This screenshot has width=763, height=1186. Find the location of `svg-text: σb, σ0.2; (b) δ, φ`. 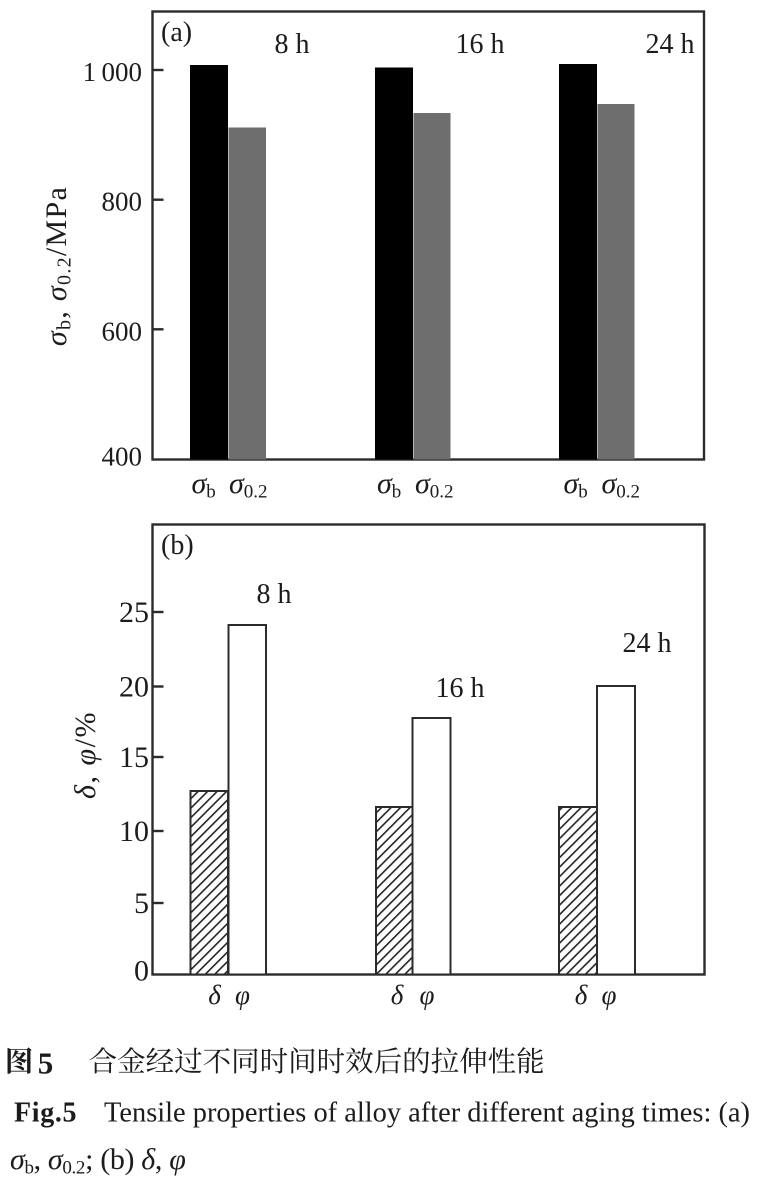

svg-text: σb, σ0.2; (b) δ, φ is located at coordinates (97, 1161).